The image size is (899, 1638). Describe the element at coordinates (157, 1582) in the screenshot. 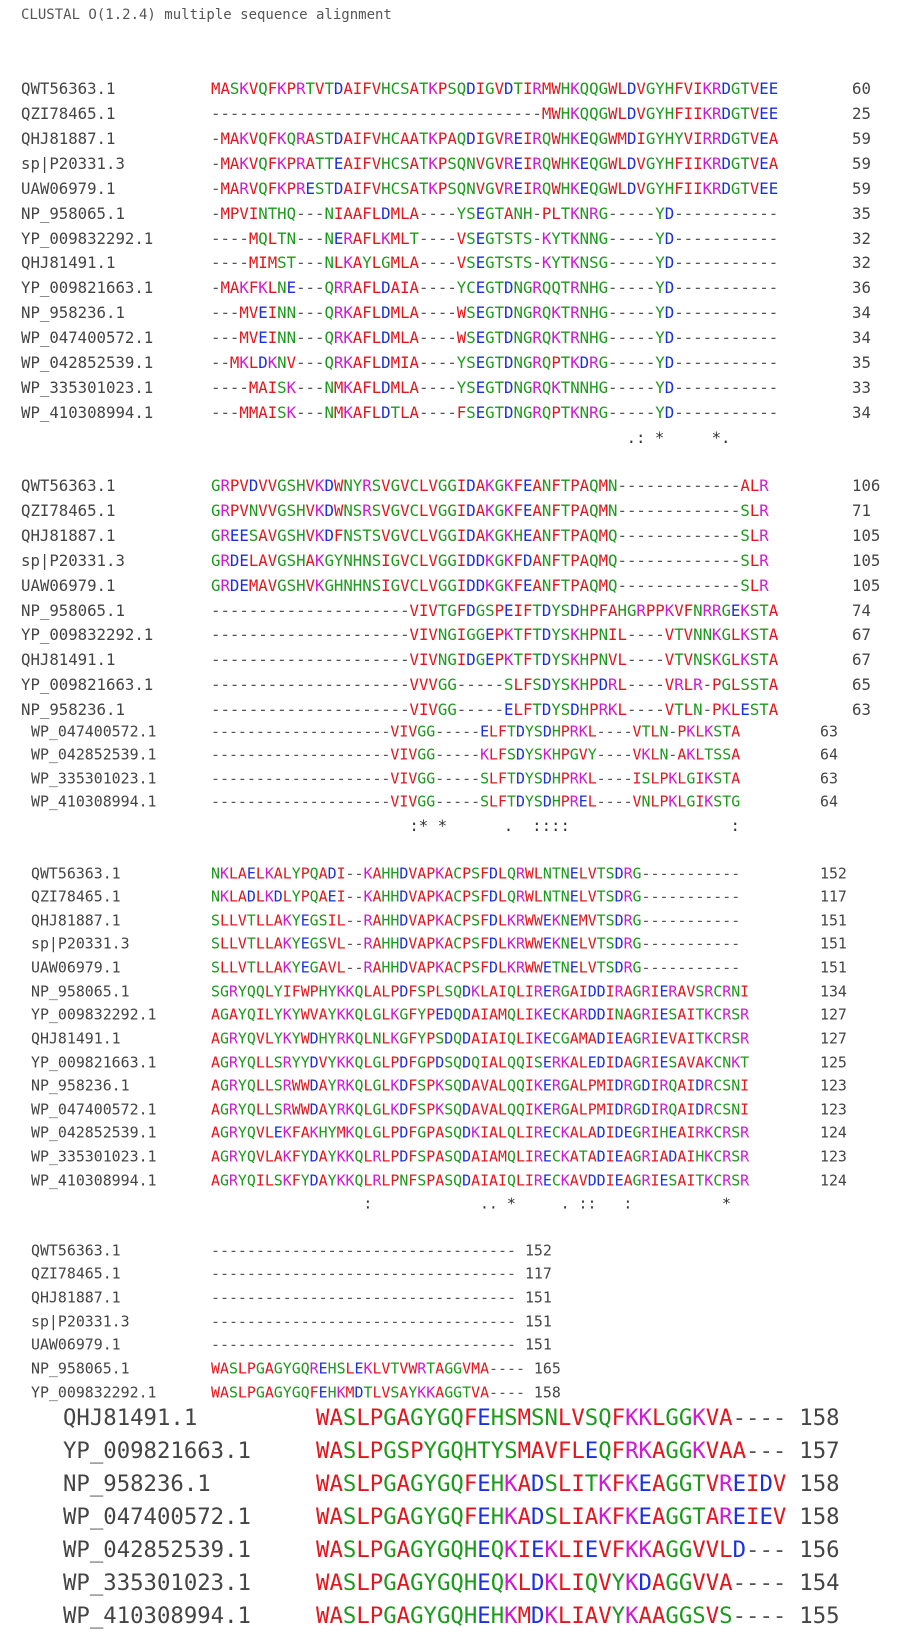

I see `sequence-name: WP_335301023.1` at that location.